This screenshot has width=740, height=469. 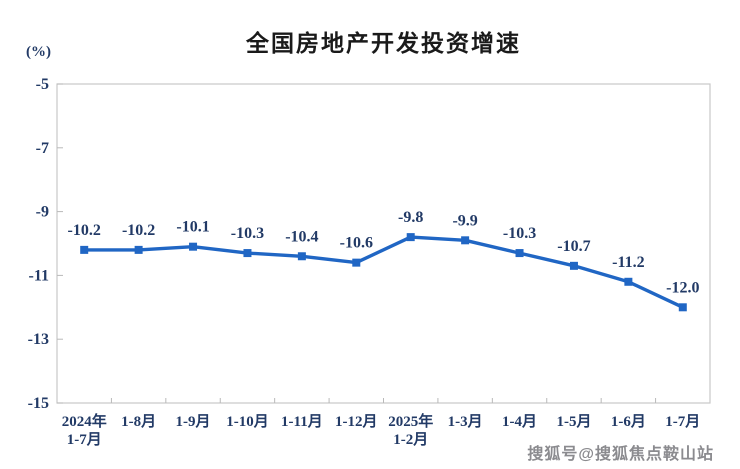 What do you see at coordinates (38, 52) in the screenshot?
I see `y-axis-unit-label: (%)` at bounding box center [38, 52].